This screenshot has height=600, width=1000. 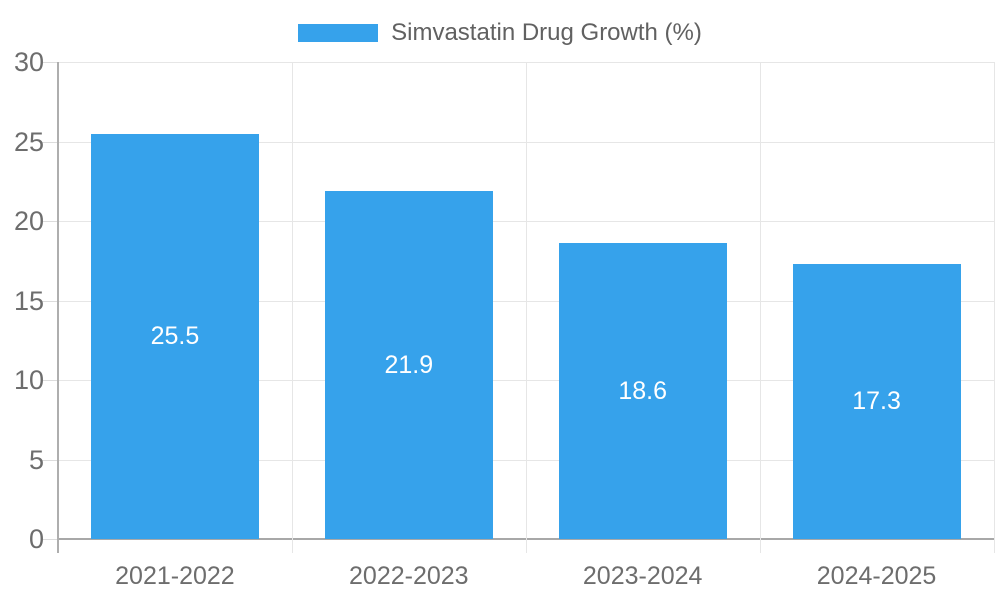 I want to click on y-axis-tick-label: 10, so click(x=28, y=380).